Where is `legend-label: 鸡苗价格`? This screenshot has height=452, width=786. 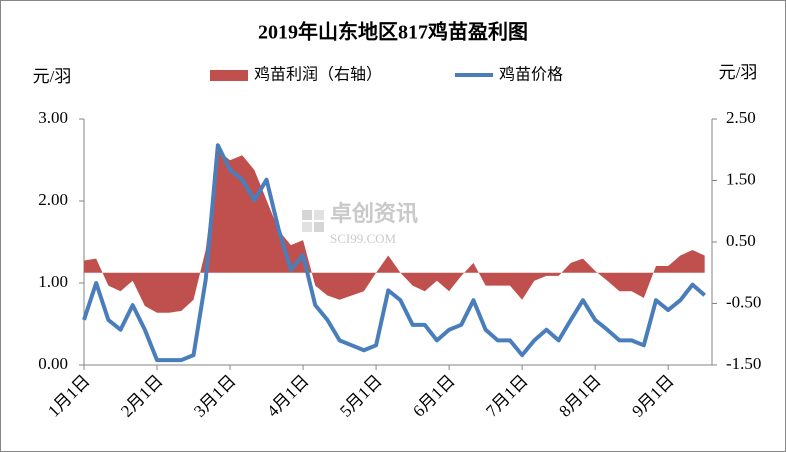 legend-label: 鸡苗价格 is located at coordinates (531, 75).